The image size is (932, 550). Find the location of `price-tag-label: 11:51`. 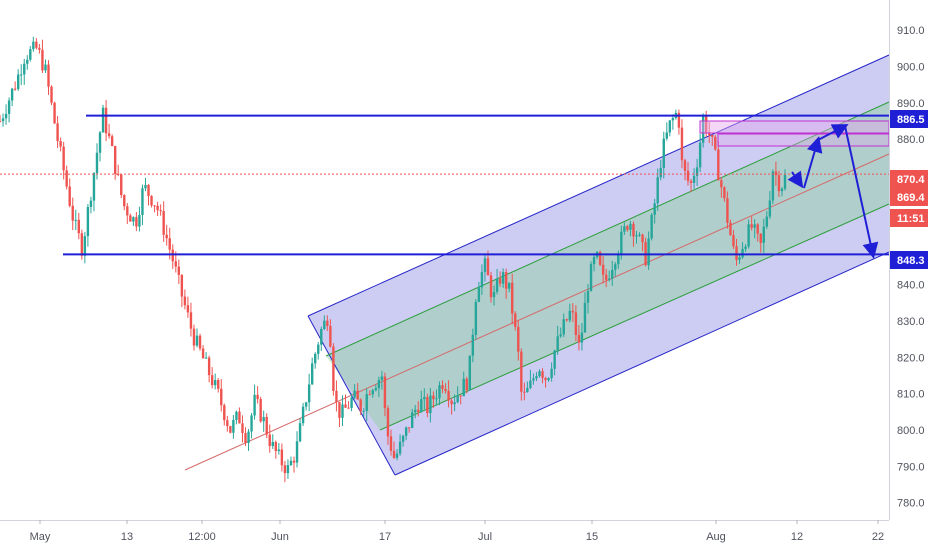

price-tag-label: 11:51 is located at coordinates (911, 219).